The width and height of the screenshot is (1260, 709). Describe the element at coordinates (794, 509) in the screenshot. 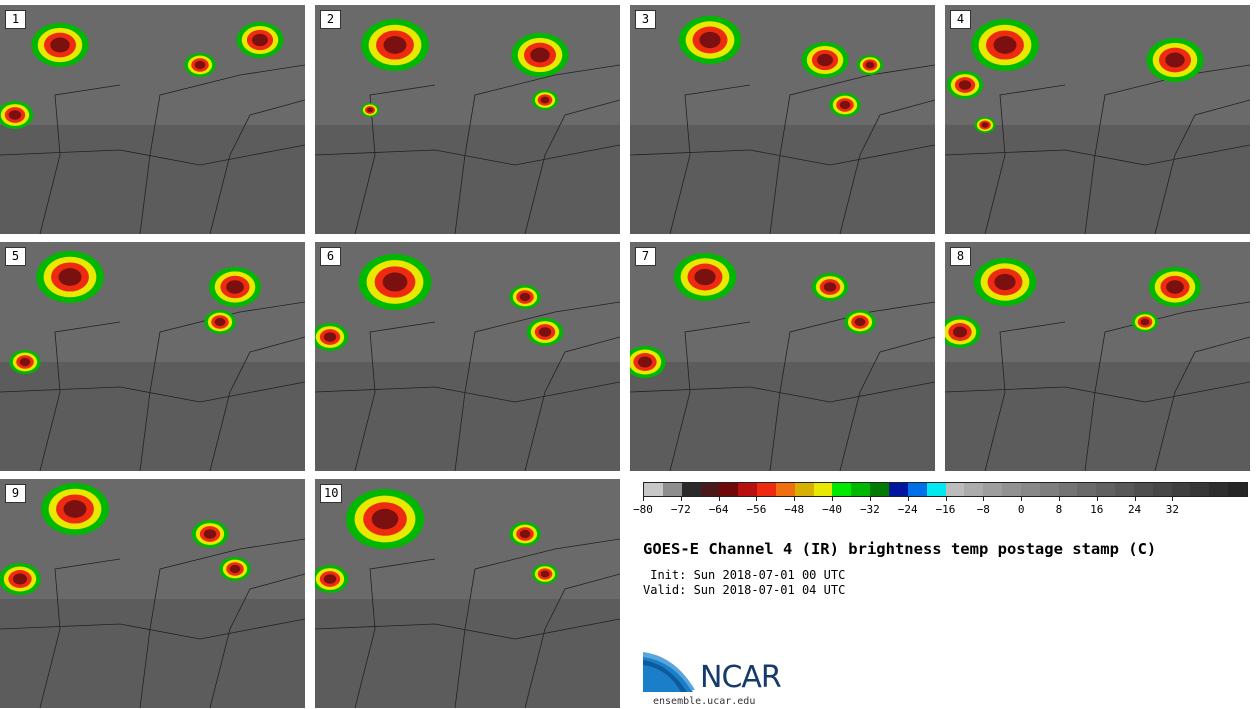

I see `colorbar-tick-label: −48` at that location.